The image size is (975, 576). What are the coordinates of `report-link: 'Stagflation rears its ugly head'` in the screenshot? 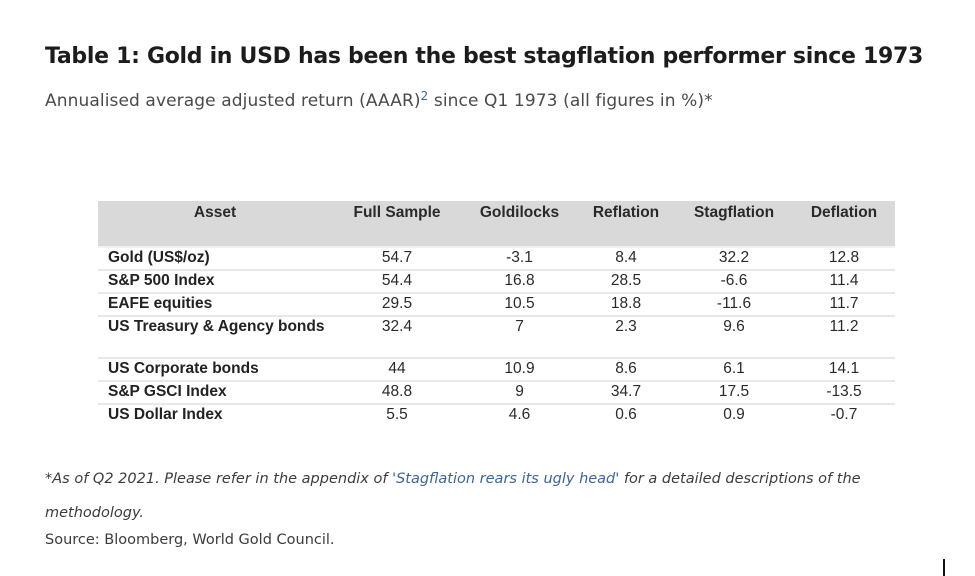 It's located at (506, 479).